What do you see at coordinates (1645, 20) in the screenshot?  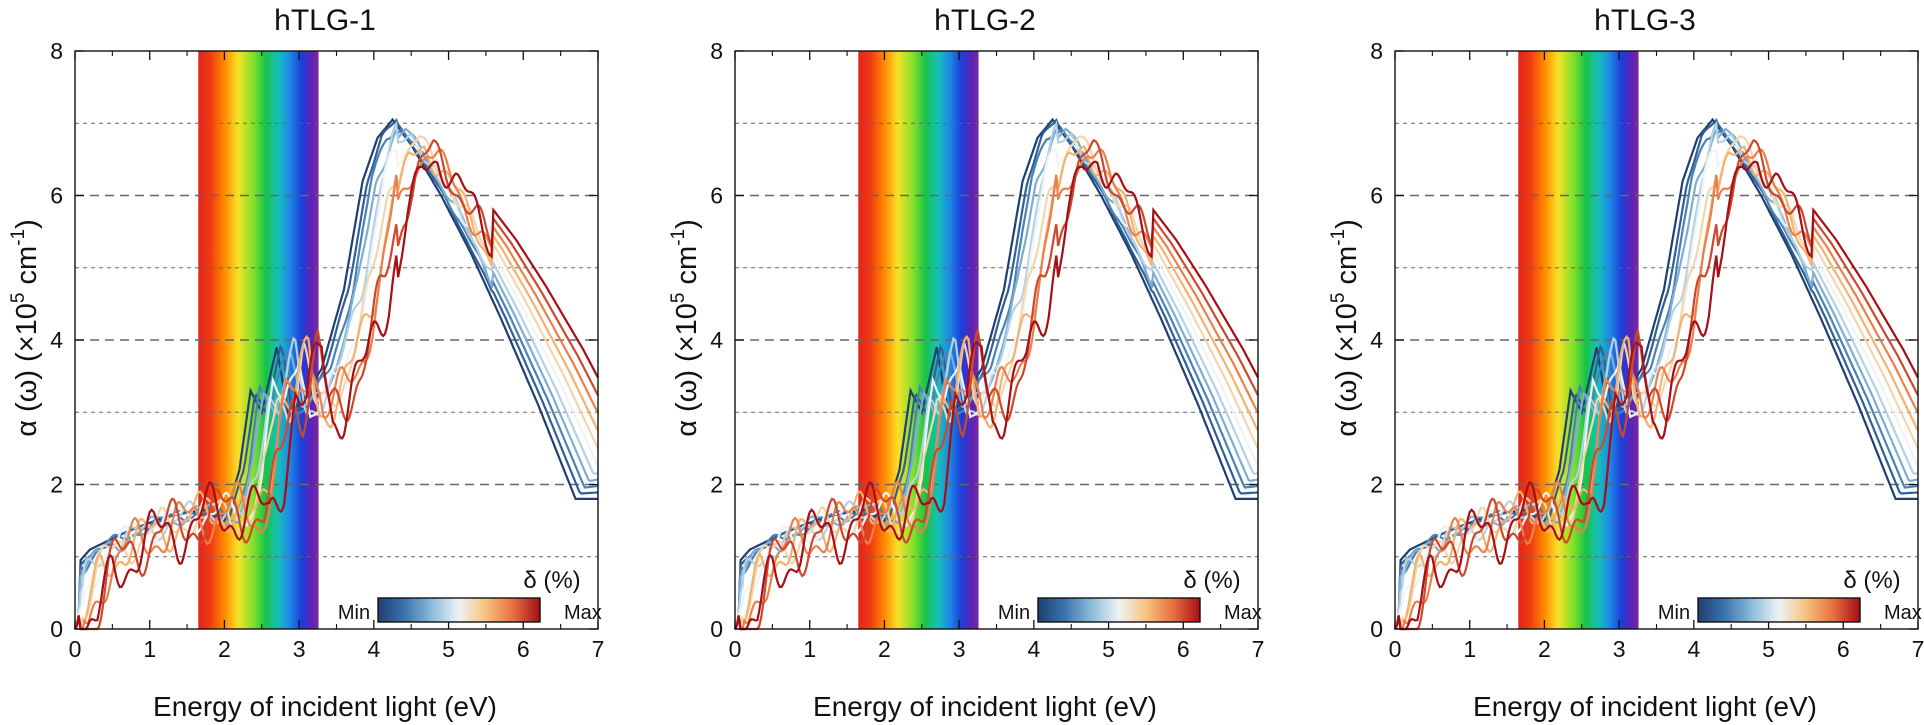 I see `chart-title: hTLG-3` at bounding box center [1645, 20].